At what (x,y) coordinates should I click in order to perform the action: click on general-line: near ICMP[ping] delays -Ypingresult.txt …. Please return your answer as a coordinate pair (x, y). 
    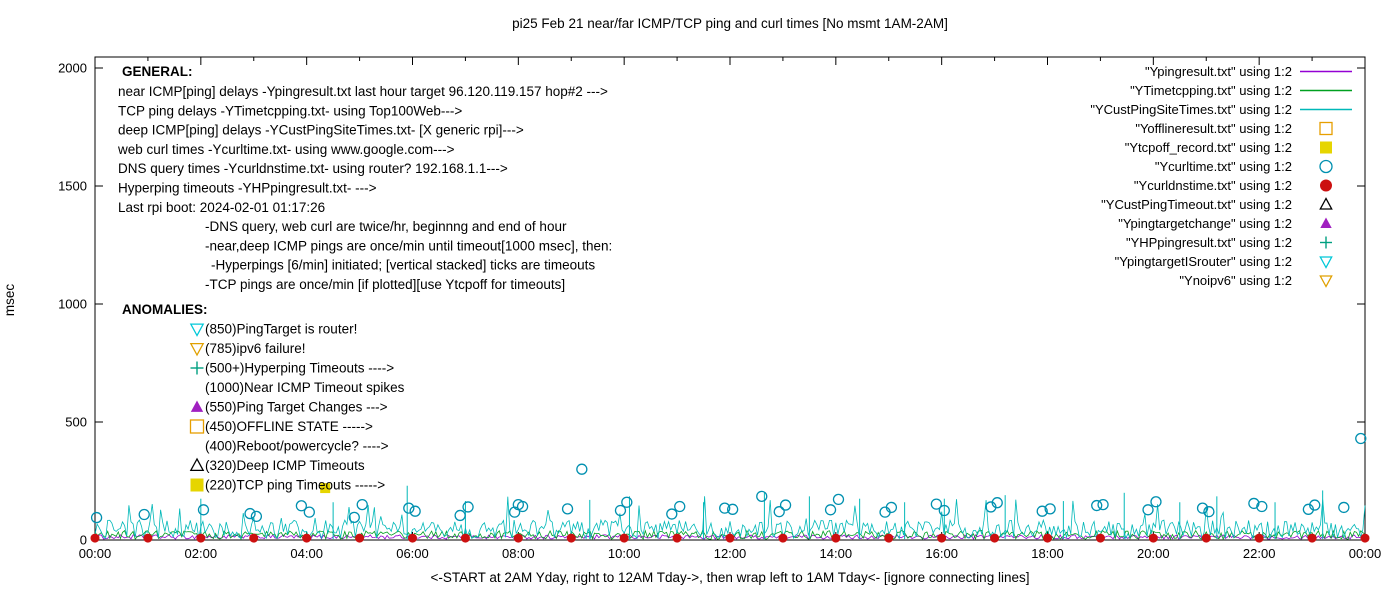
    Looking at the image, I should click on (363, 91).